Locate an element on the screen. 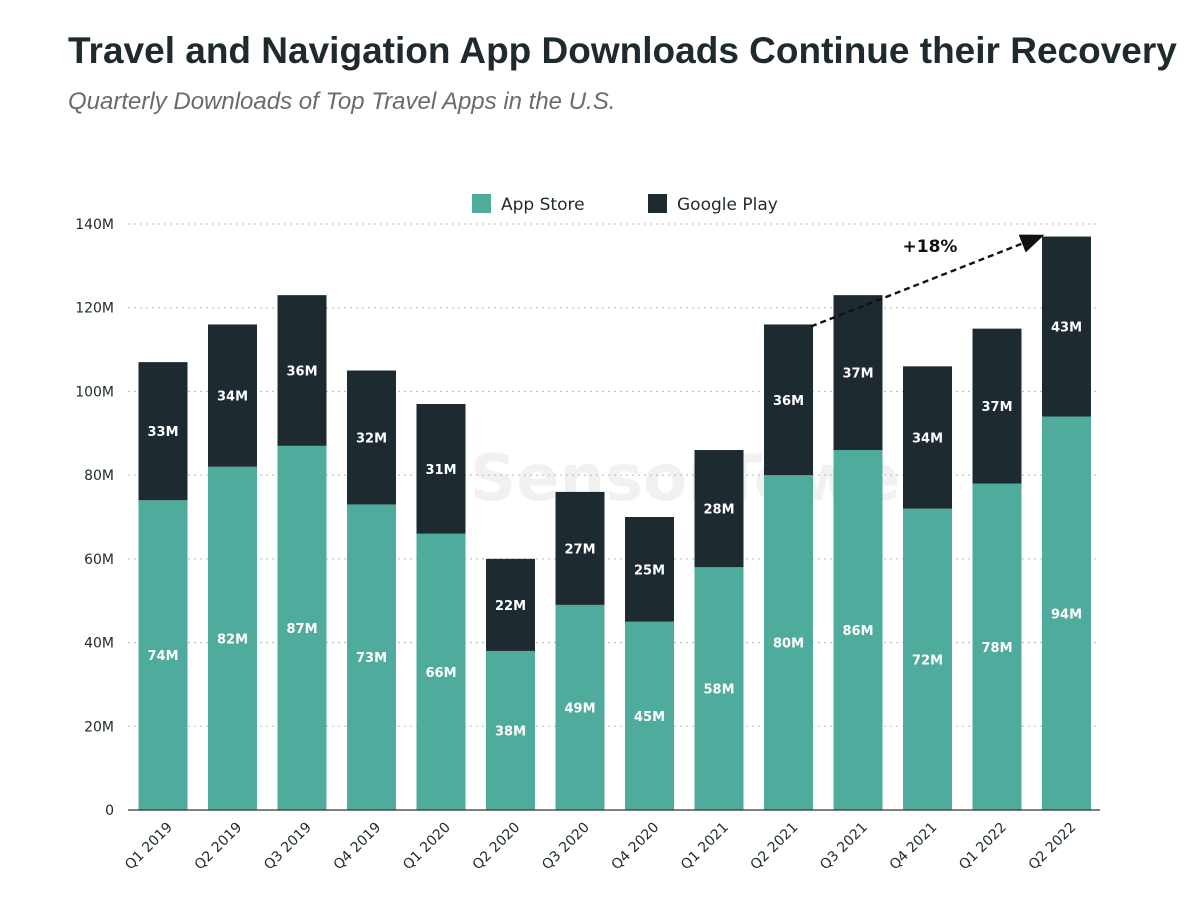  growth-arrow is located at coordinates (927, 281).